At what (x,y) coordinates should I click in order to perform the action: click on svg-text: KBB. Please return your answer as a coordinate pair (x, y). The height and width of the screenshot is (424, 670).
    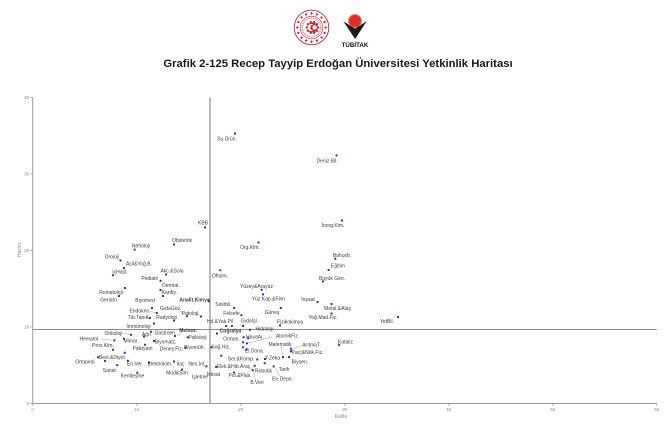
    Looking at the image, I should click on (203, 224).